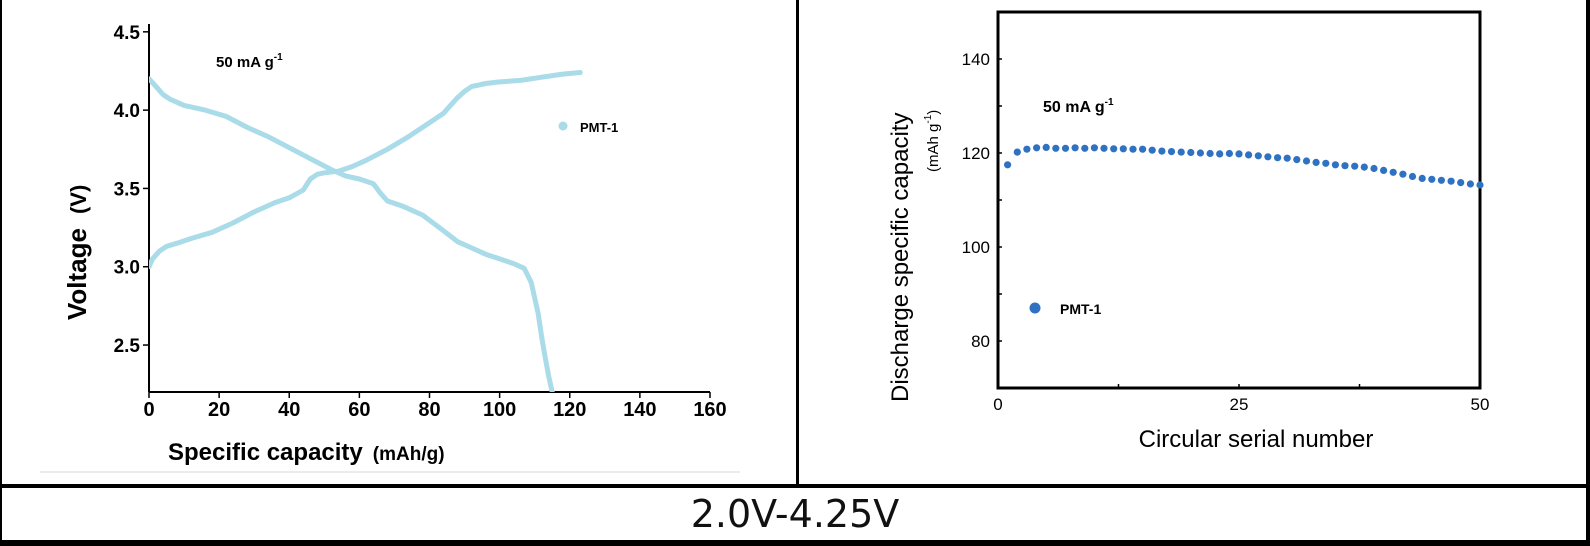  What do you see at coordinates (499, 410) in the screenshot?
I see `x-tick-label-left: 100` at bounding box center [499, 410].